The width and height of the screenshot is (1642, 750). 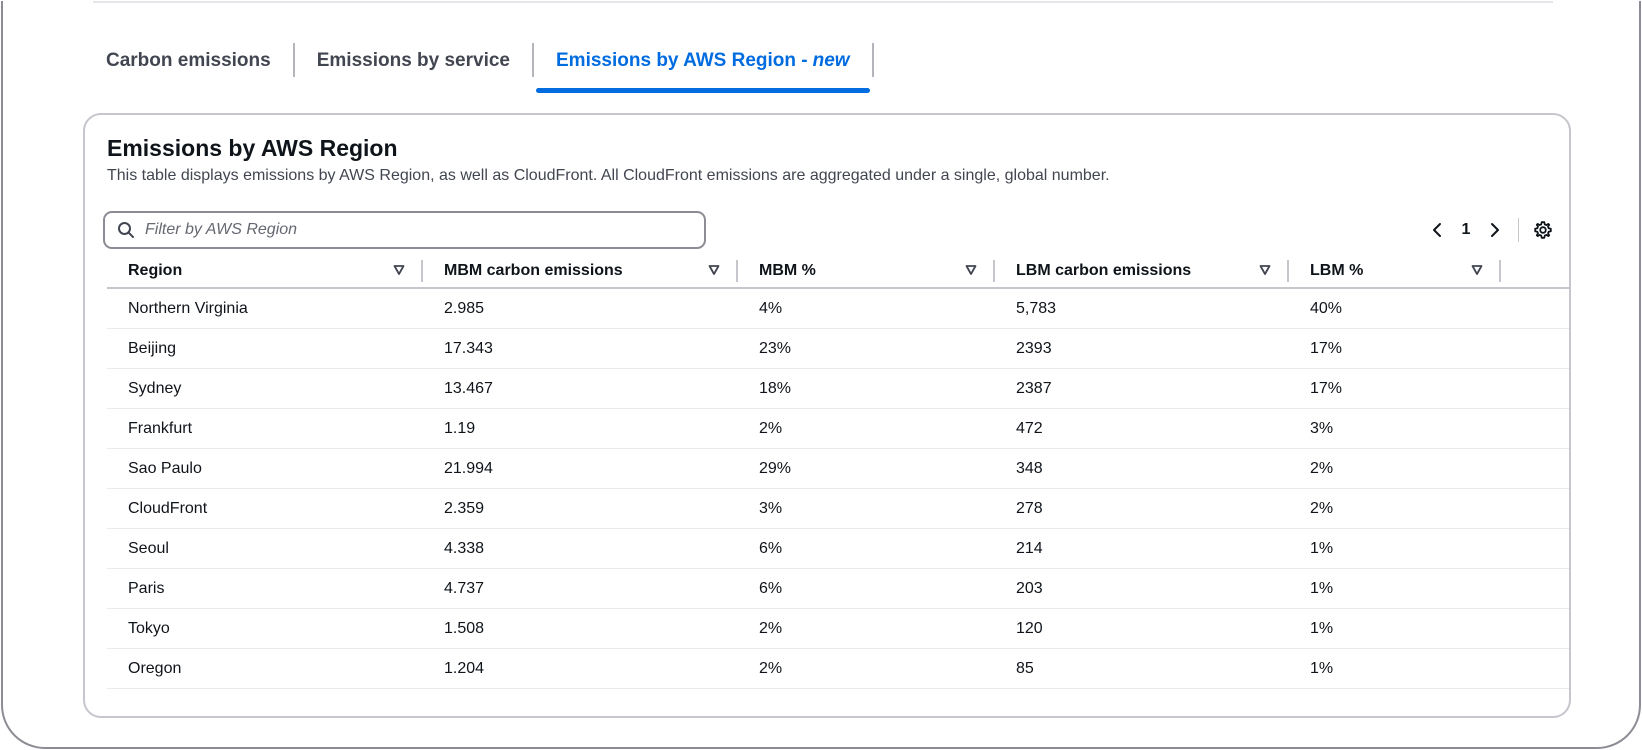 I want to click on table-row: Northern Virginia 2.985 4% 5,783 40%, so click(x=838, y=309).